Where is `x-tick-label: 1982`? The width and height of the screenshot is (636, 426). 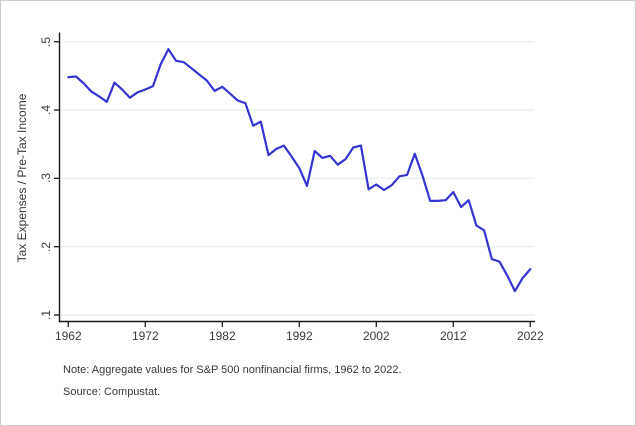
x-tick-label: 1982 is located at coordinates (222, 336).